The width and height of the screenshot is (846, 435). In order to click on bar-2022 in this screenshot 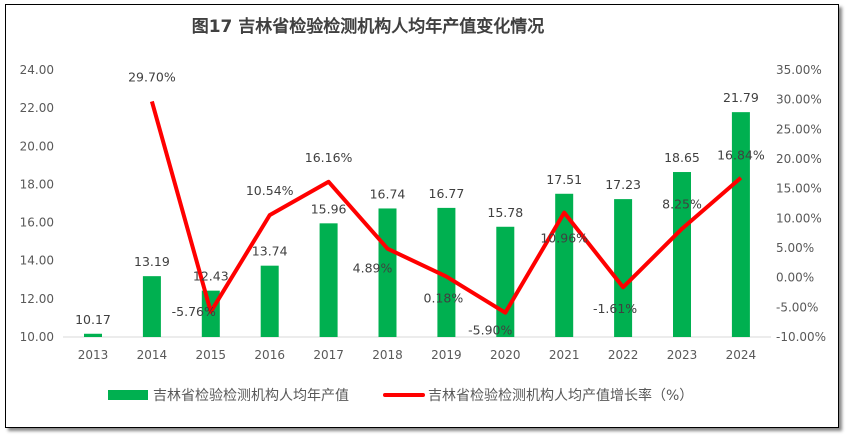, I will do `click(623, 268)`.